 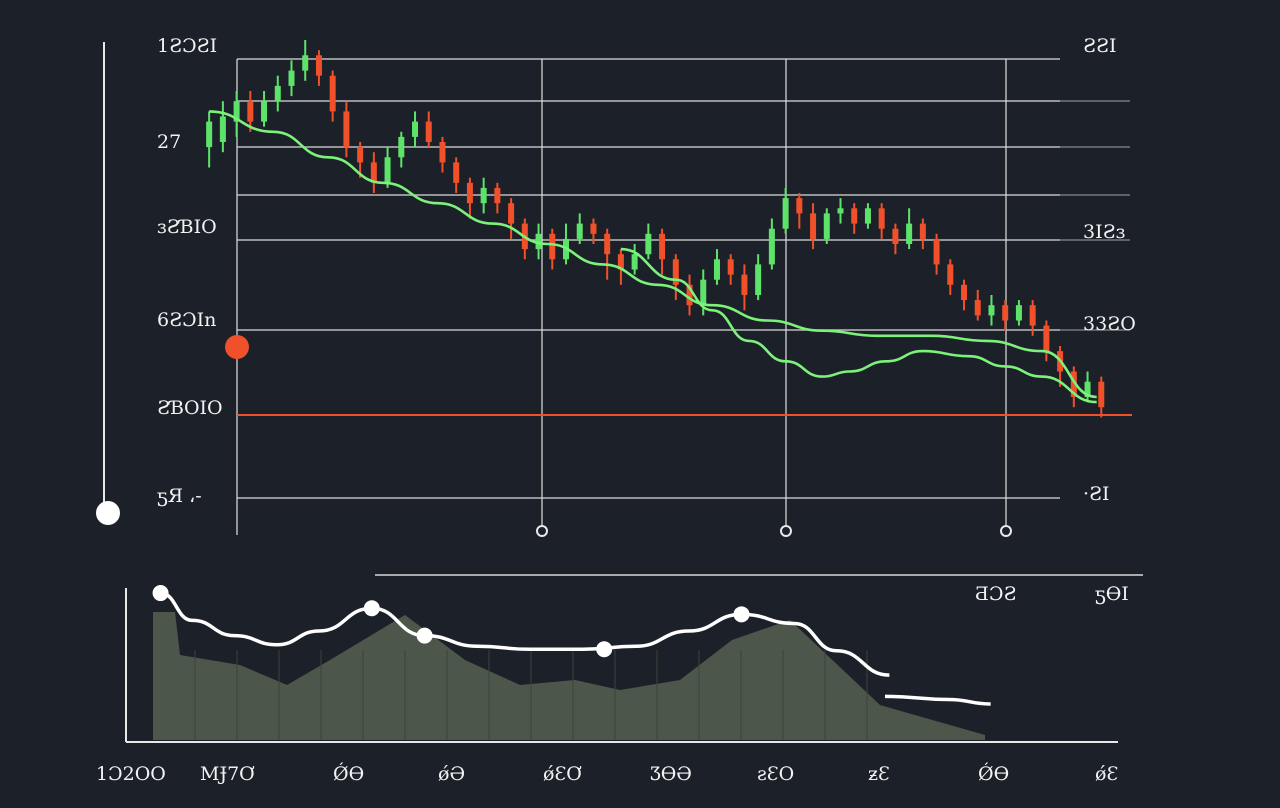 What do you see at coordinates (775, 774) in the screenshot?
I see `x-tick-label: ƨƐO` at bounding box center [775, 774].